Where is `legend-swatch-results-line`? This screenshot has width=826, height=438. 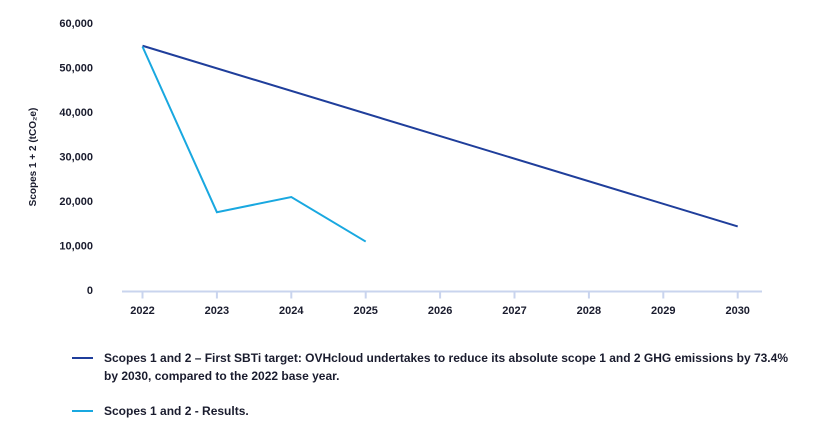 legend-swatch-results-line is located at coordinates (82, 411).